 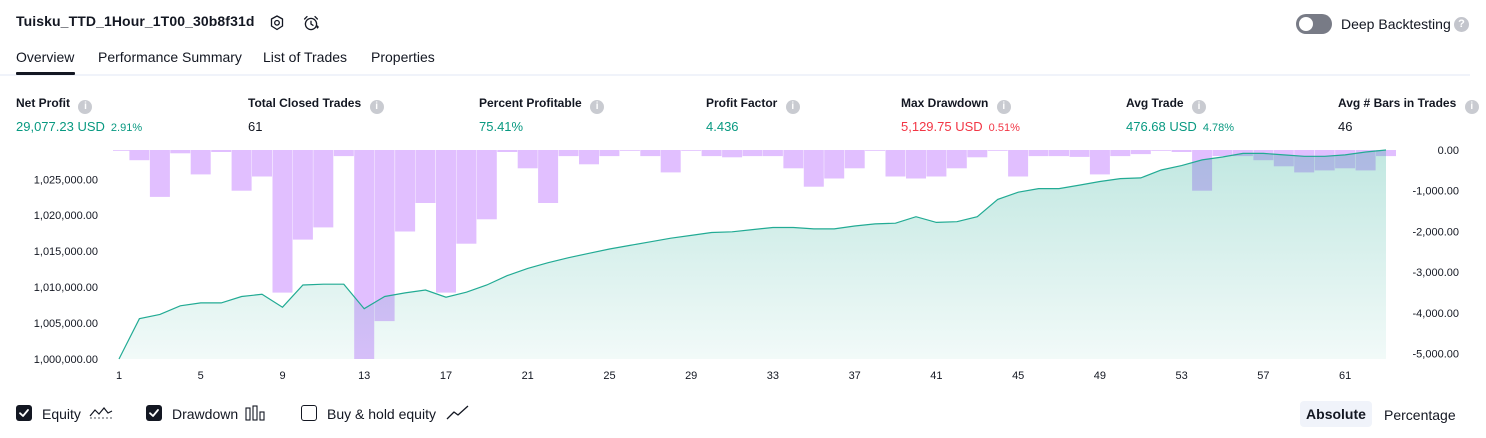 I want to click on deep-backtesting-toggle, so click(x=1314, y=24).